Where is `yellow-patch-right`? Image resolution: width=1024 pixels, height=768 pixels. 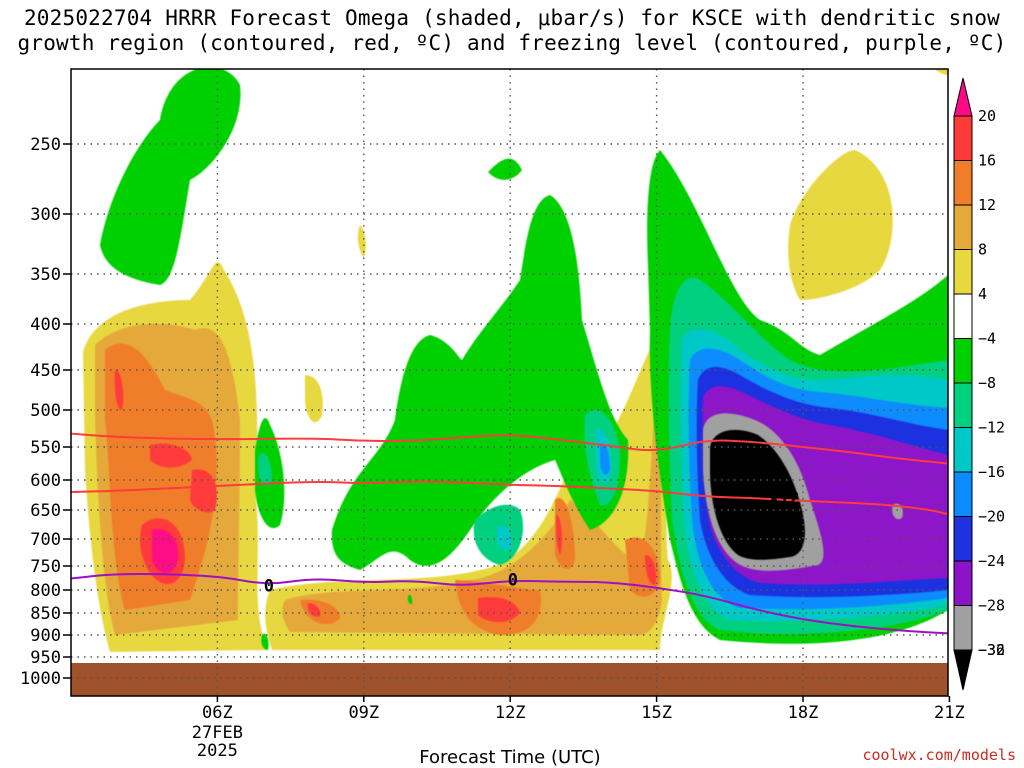 yellow-patch-right is located at coordinates (840, 225).